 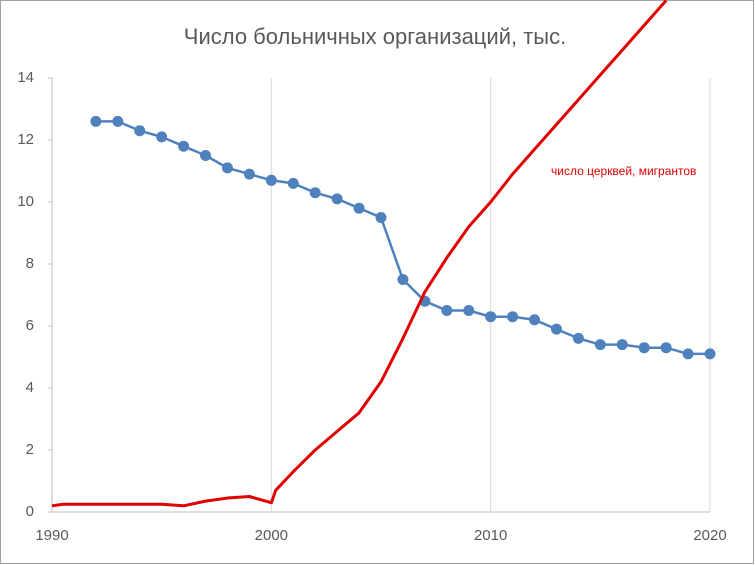 What do you see at coordinates (375, 36) in the screenshot?
I see `chart-title: Число больничных организаций, тыс.` at bounding box center [375, 36].